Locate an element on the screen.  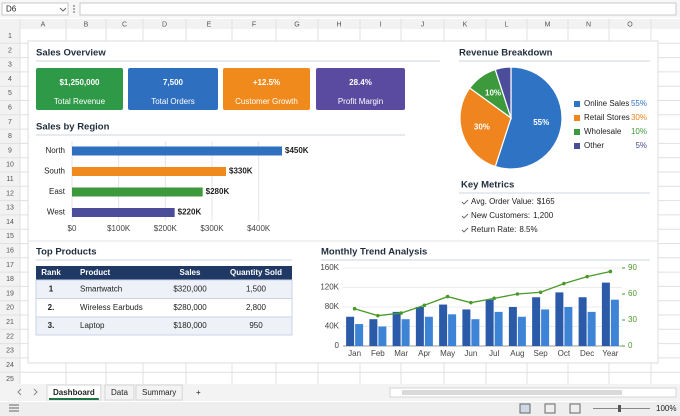
zoom-handle is located at coordinates (619, 408).